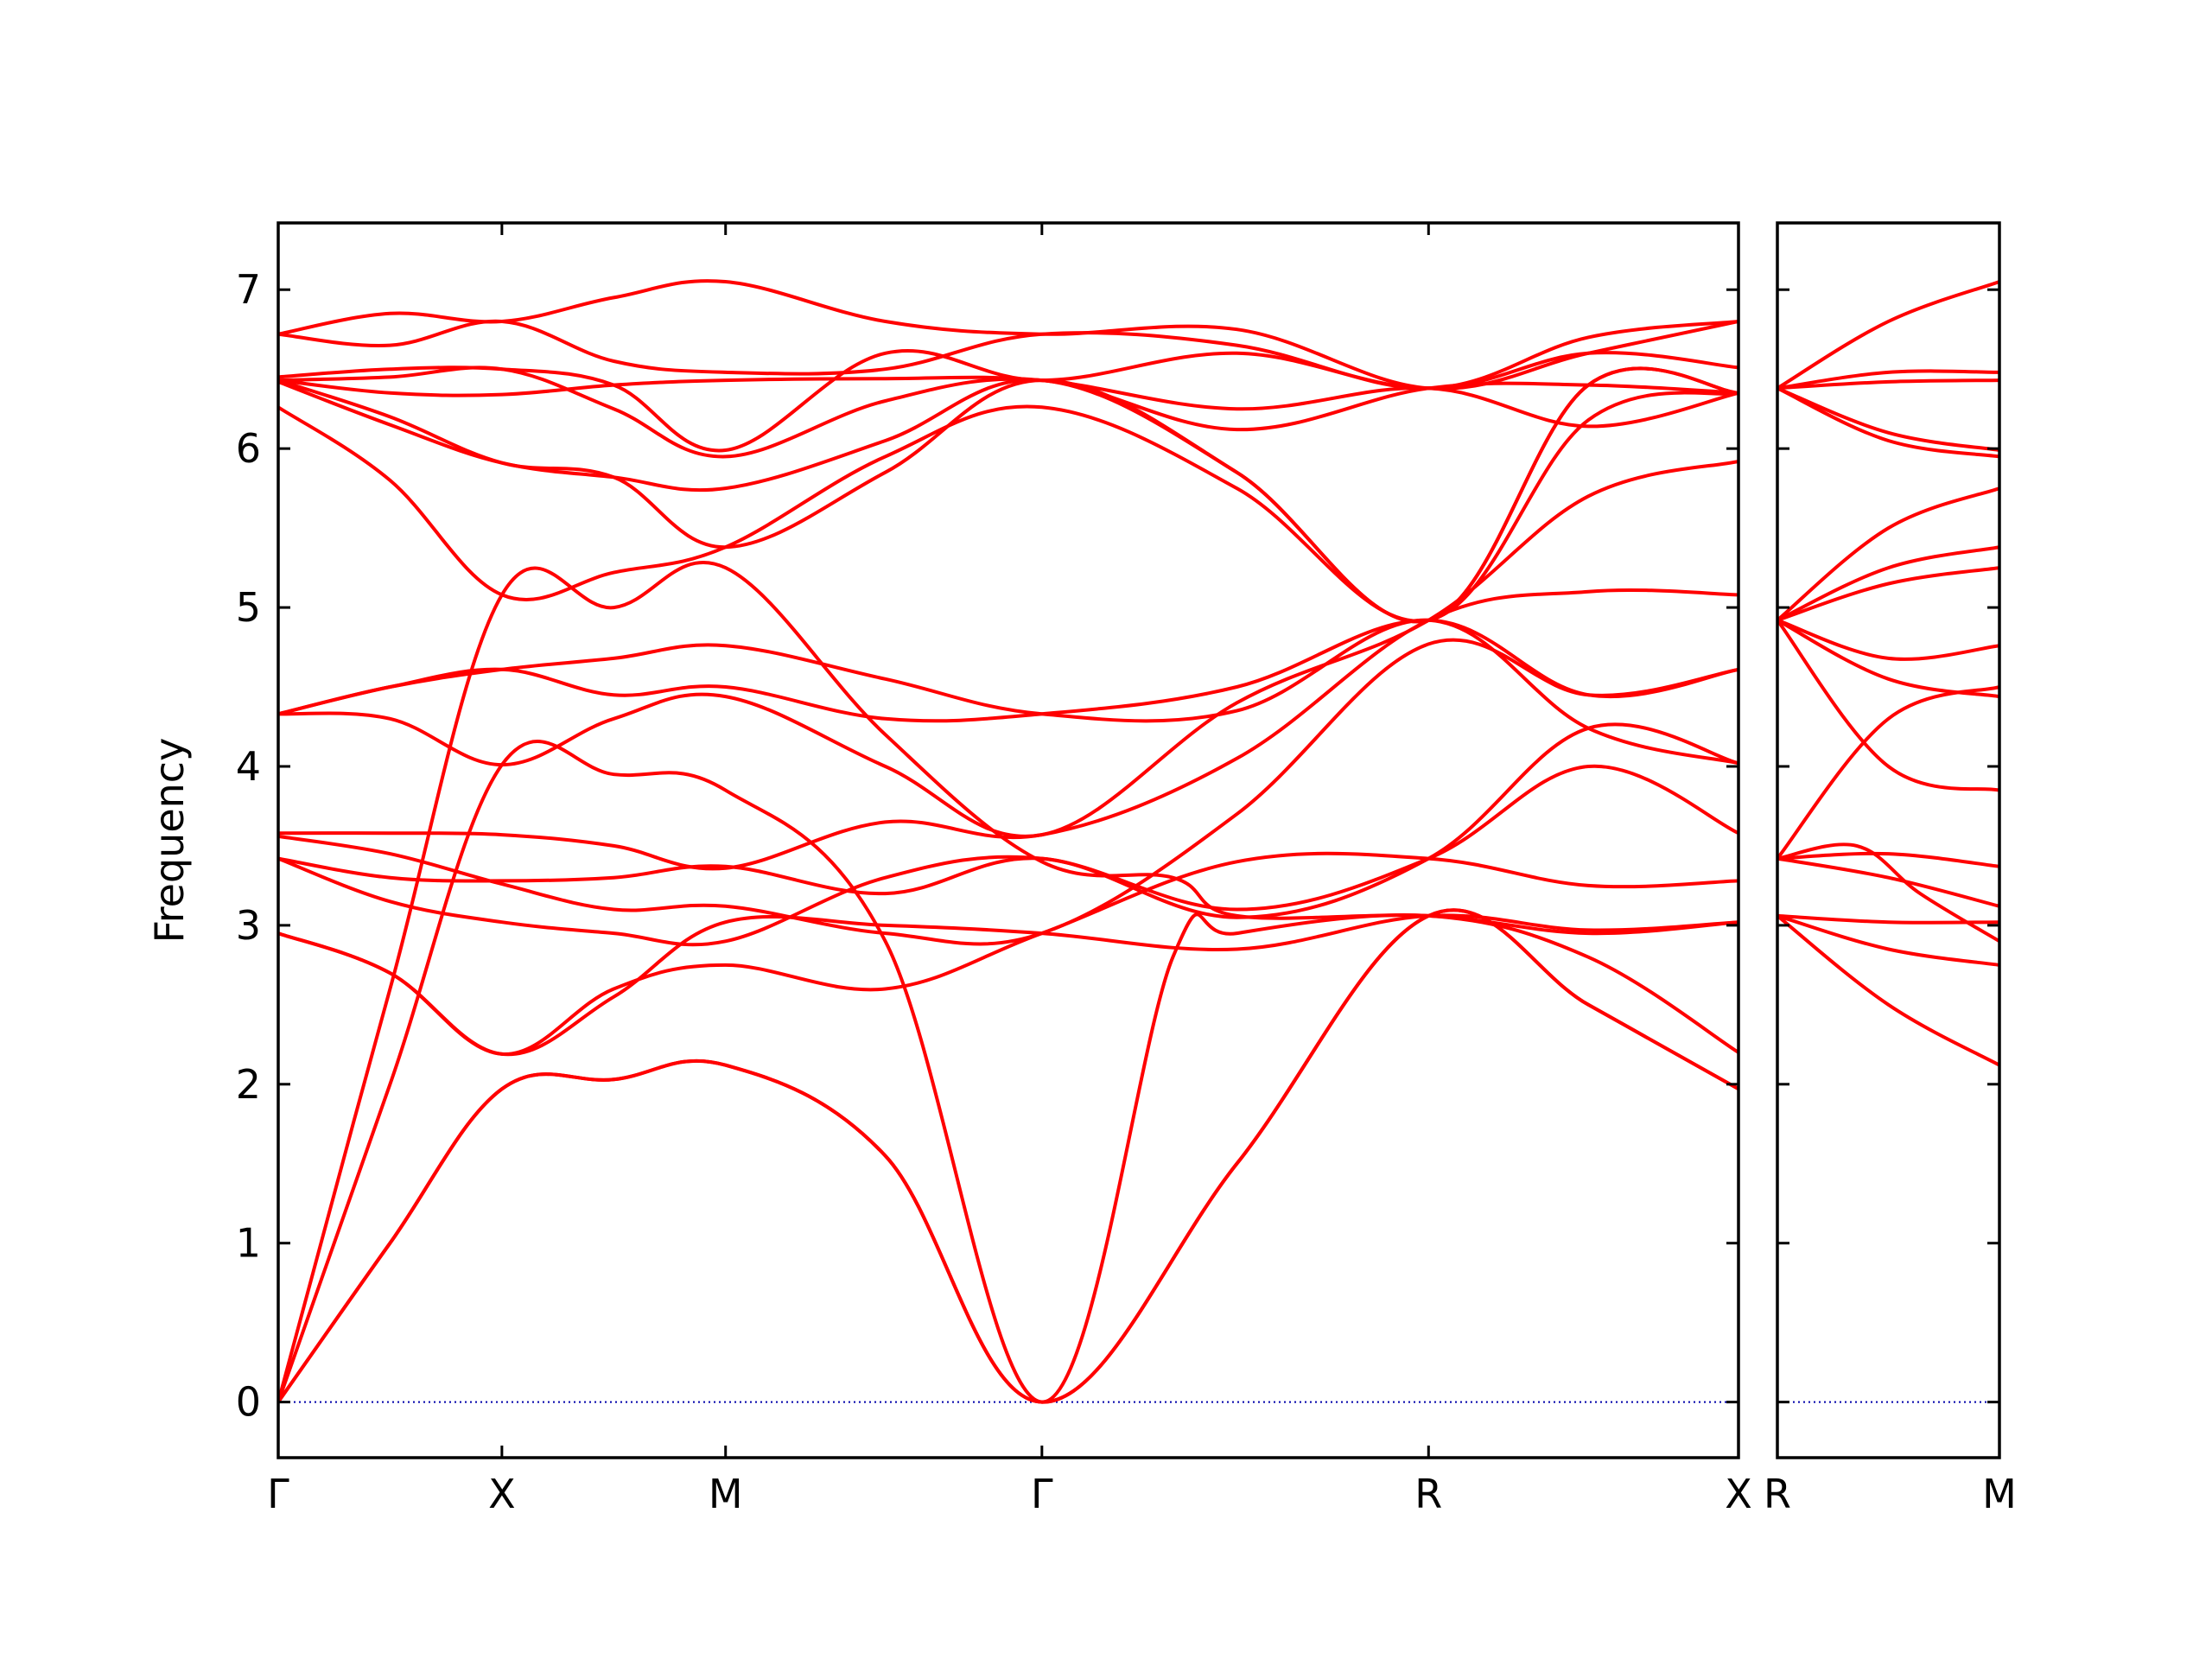 The image size is (2212, 1659). What do you see at coordinates (248, 289) in the screenshot?
I see `y-tick-label: 7` at bounding box center [248, 289].